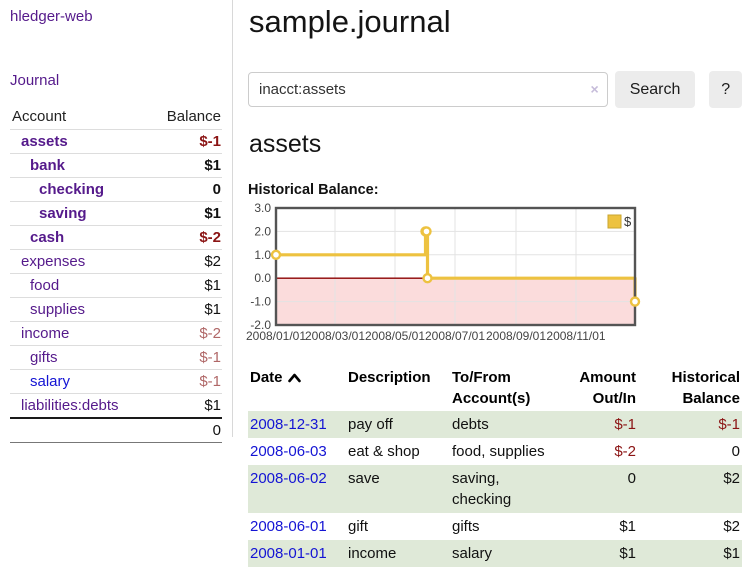 The image size is (742, 582). What do you see at coordinates (50, 381) in the screenshot?
I see `account-link: salary` at bounding box center [50, 381].